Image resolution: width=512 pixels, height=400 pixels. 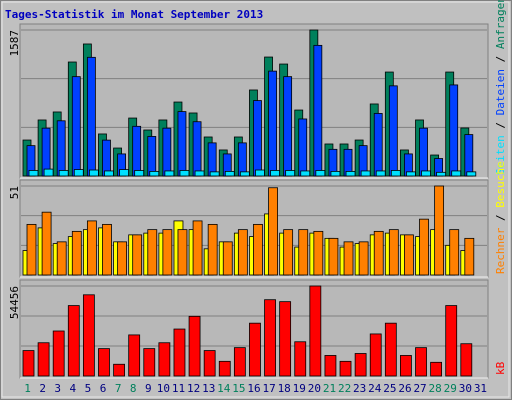 What do you see at coordinates (344, 388) in the screenshot?
I see `x-tick-label: 22` at bounding box center [344, 388].